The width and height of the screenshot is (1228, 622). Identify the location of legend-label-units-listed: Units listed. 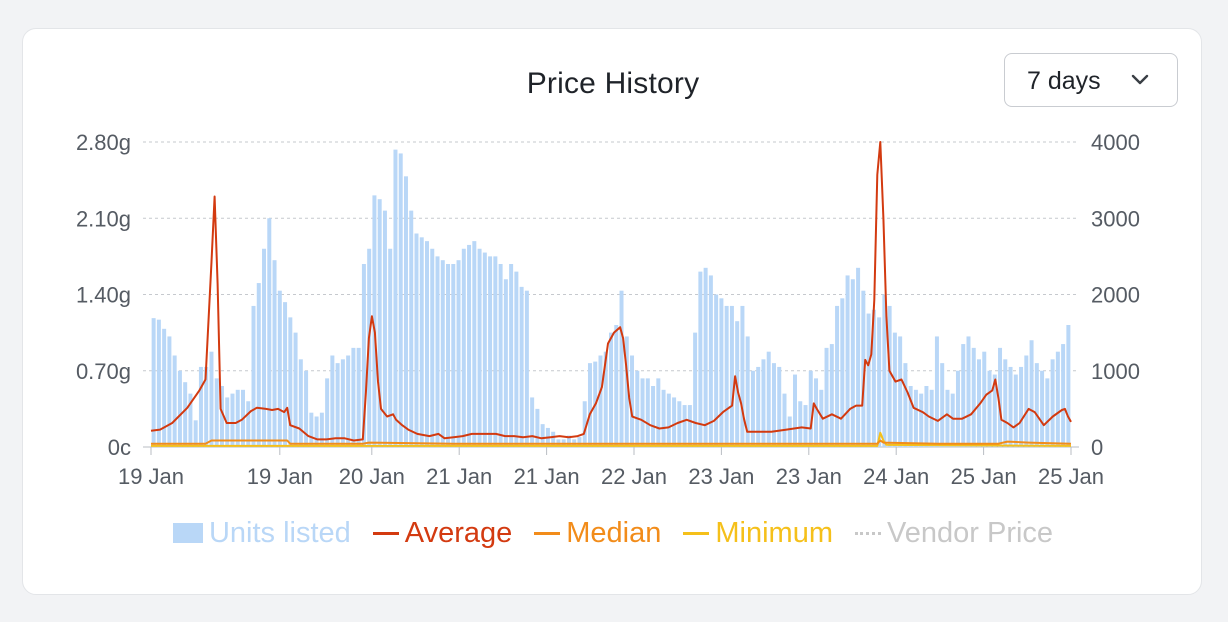
(279, 532).